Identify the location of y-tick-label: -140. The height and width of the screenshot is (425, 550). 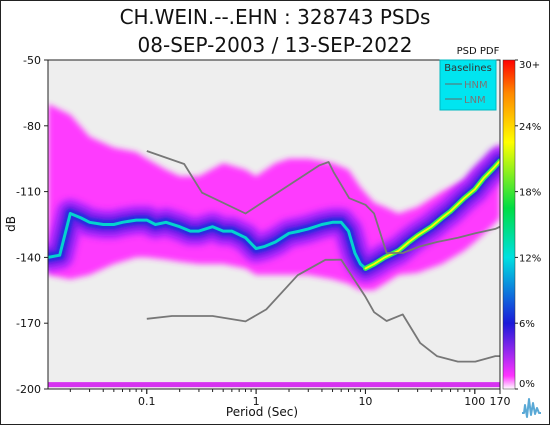
(28, 257).